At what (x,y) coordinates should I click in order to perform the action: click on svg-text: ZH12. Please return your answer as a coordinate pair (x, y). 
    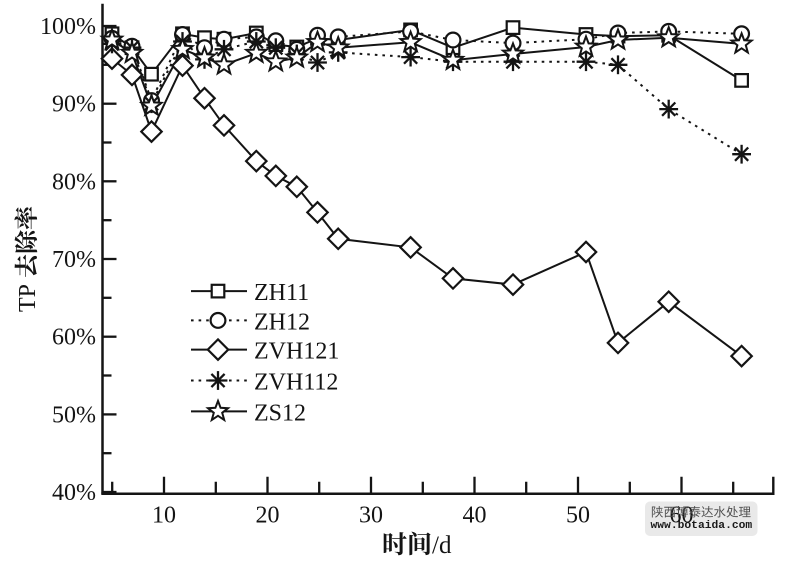
    Looking at the image, I should click on (282, 322).